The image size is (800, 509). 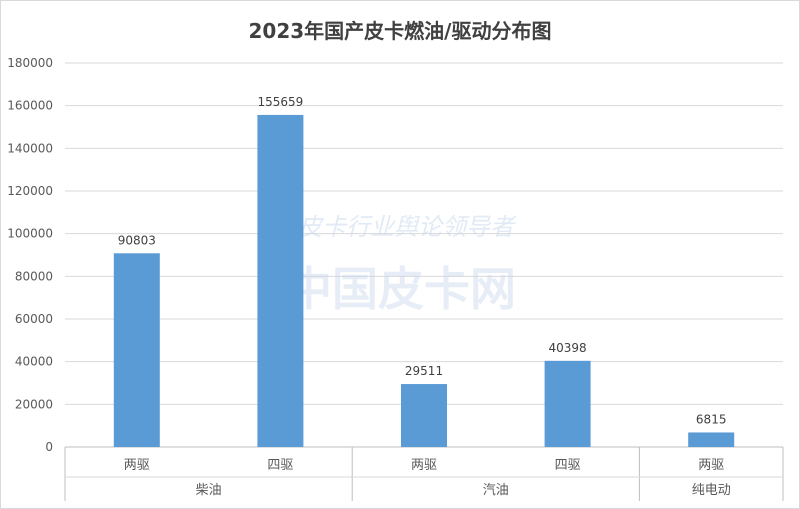 I want to click on chart-title: 2023年国产皮卡燃油/驱动分布图, so click(x=400, y=31).